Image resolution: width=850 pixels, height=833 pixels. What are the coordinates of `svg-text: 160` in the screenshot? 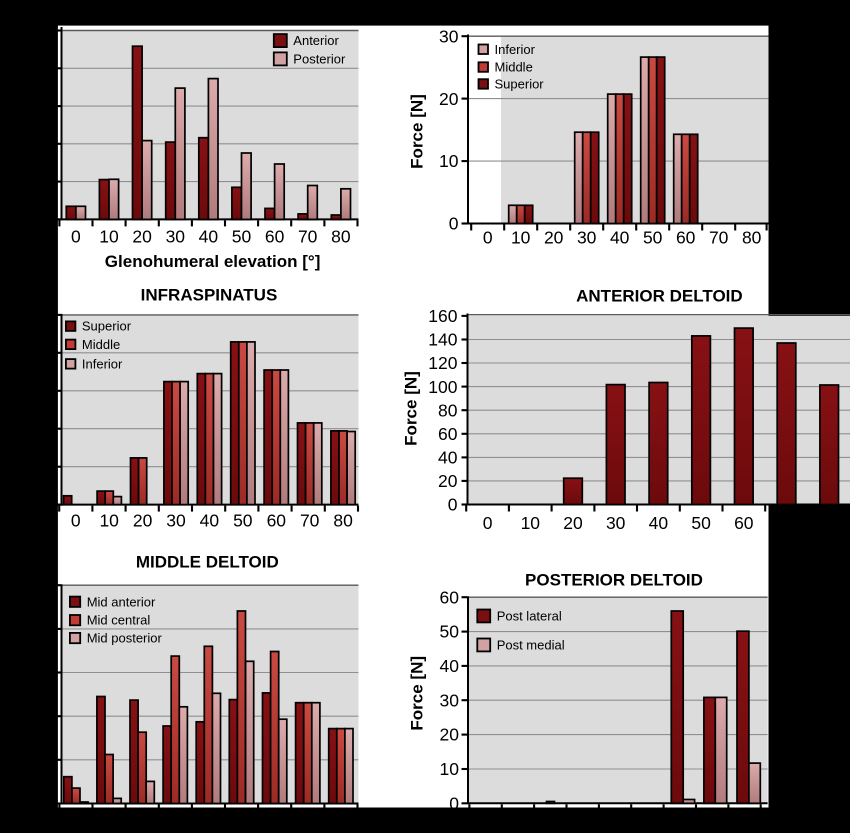 It's located at (442, 316).